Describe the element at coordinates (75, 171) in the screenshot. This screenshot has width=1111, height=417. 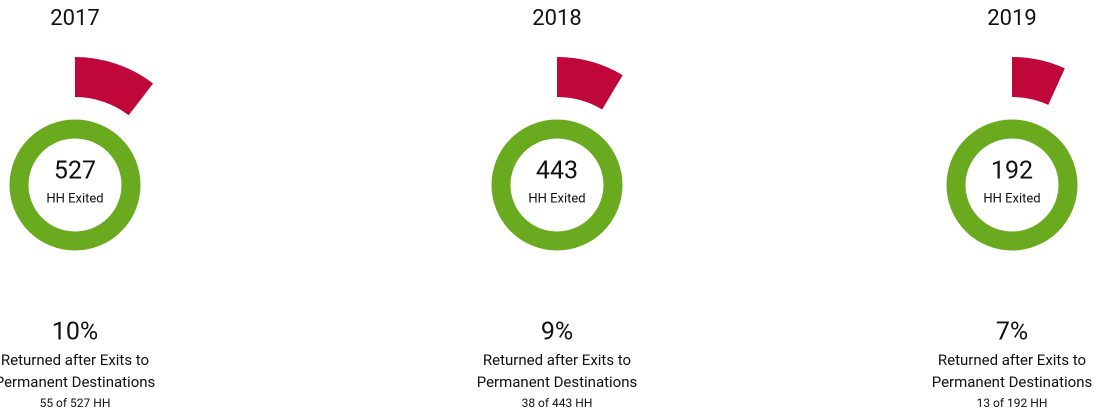
I see `center-value: 527` at that location.